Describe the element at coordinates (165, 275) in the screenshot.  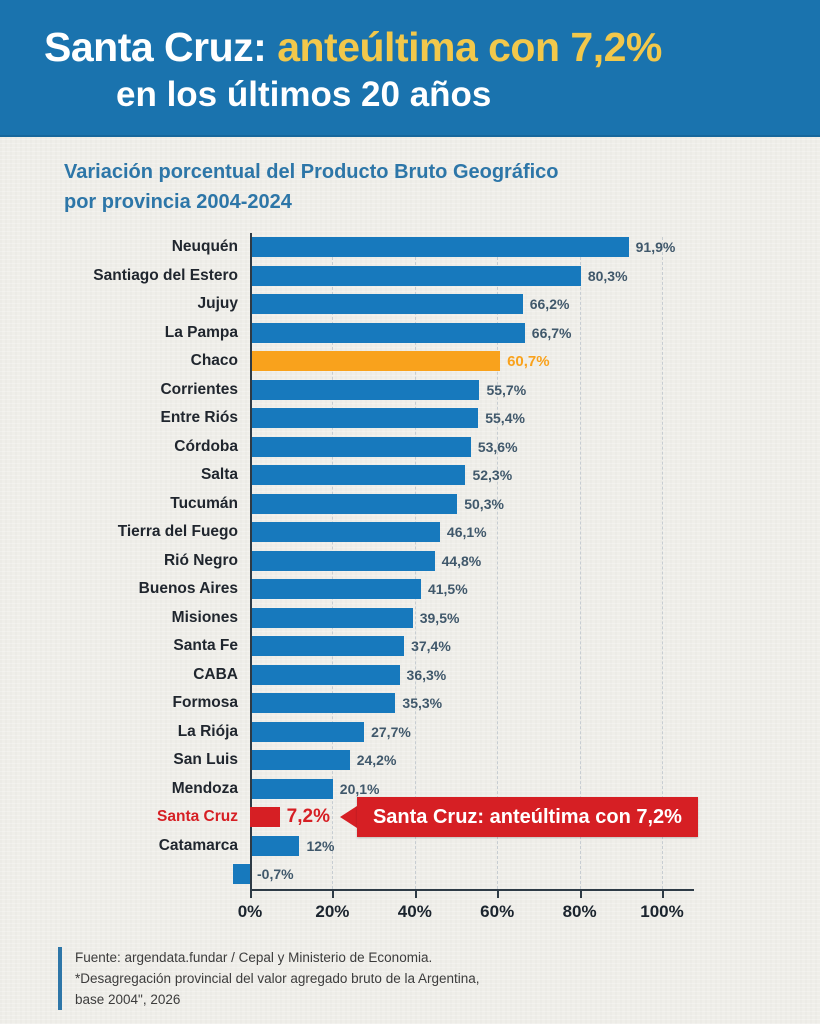
I see `category-label: Santiago del Estero` at that location.